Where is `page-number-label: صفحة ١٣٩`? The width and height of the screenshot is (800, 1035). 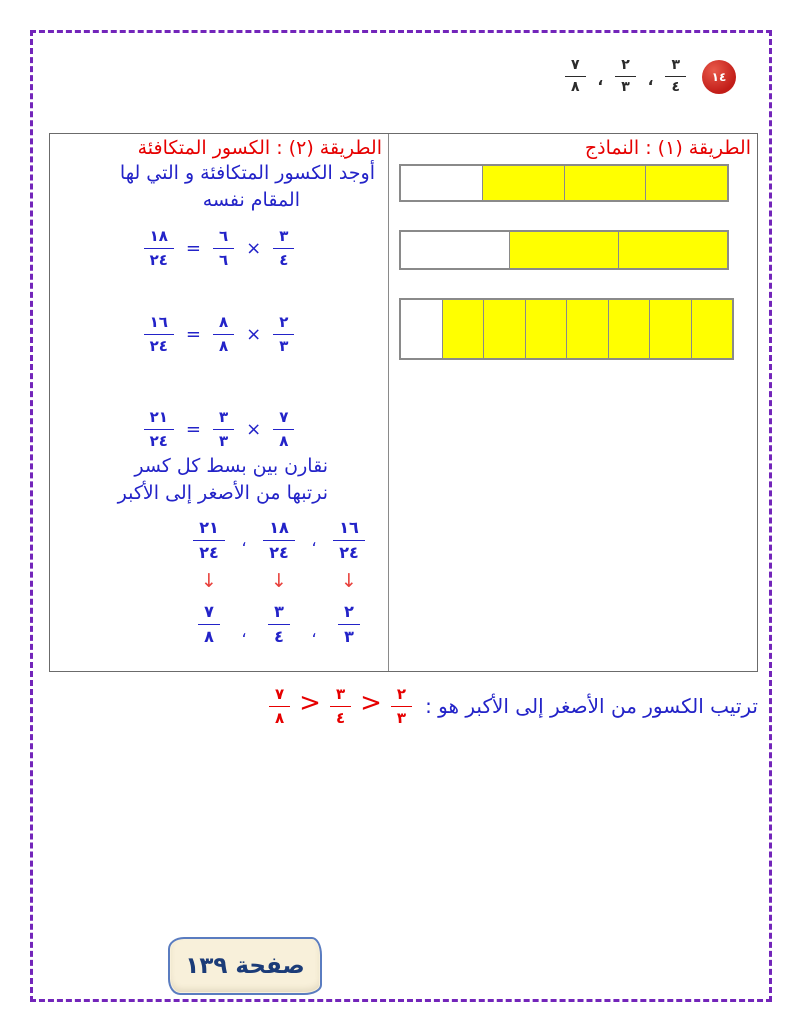 page-number-label: صفحة ١٣٩ is located at coordinates (245, 966).